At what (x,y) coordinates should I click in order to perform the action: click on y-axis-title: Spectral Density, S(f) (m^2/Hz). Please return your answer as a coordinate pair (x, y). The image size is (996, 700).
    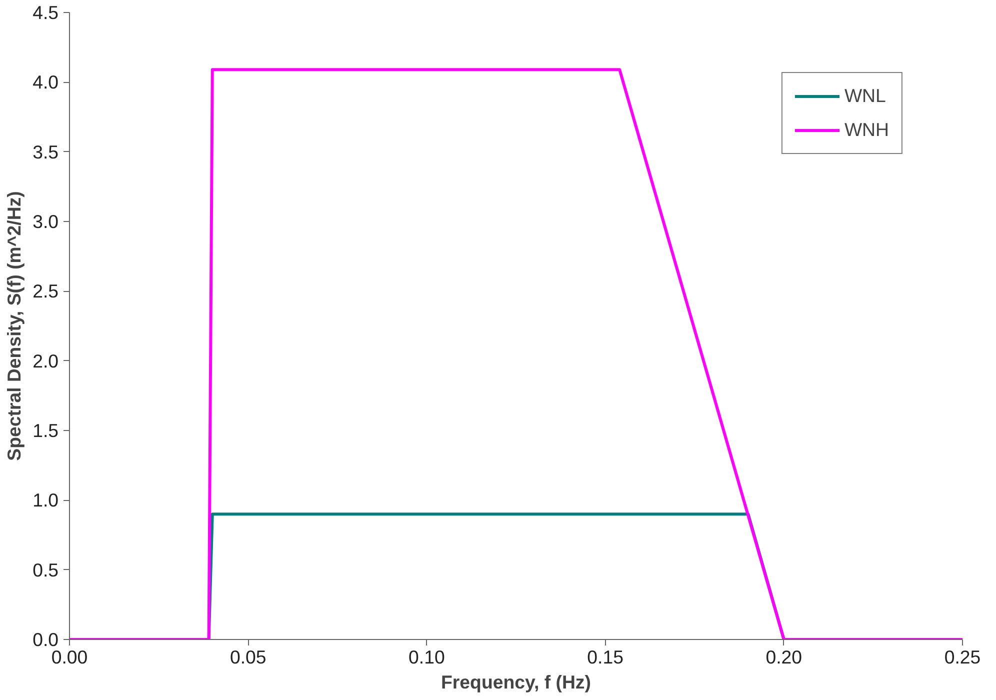
    Looking at the image, I should click on (14, 326).